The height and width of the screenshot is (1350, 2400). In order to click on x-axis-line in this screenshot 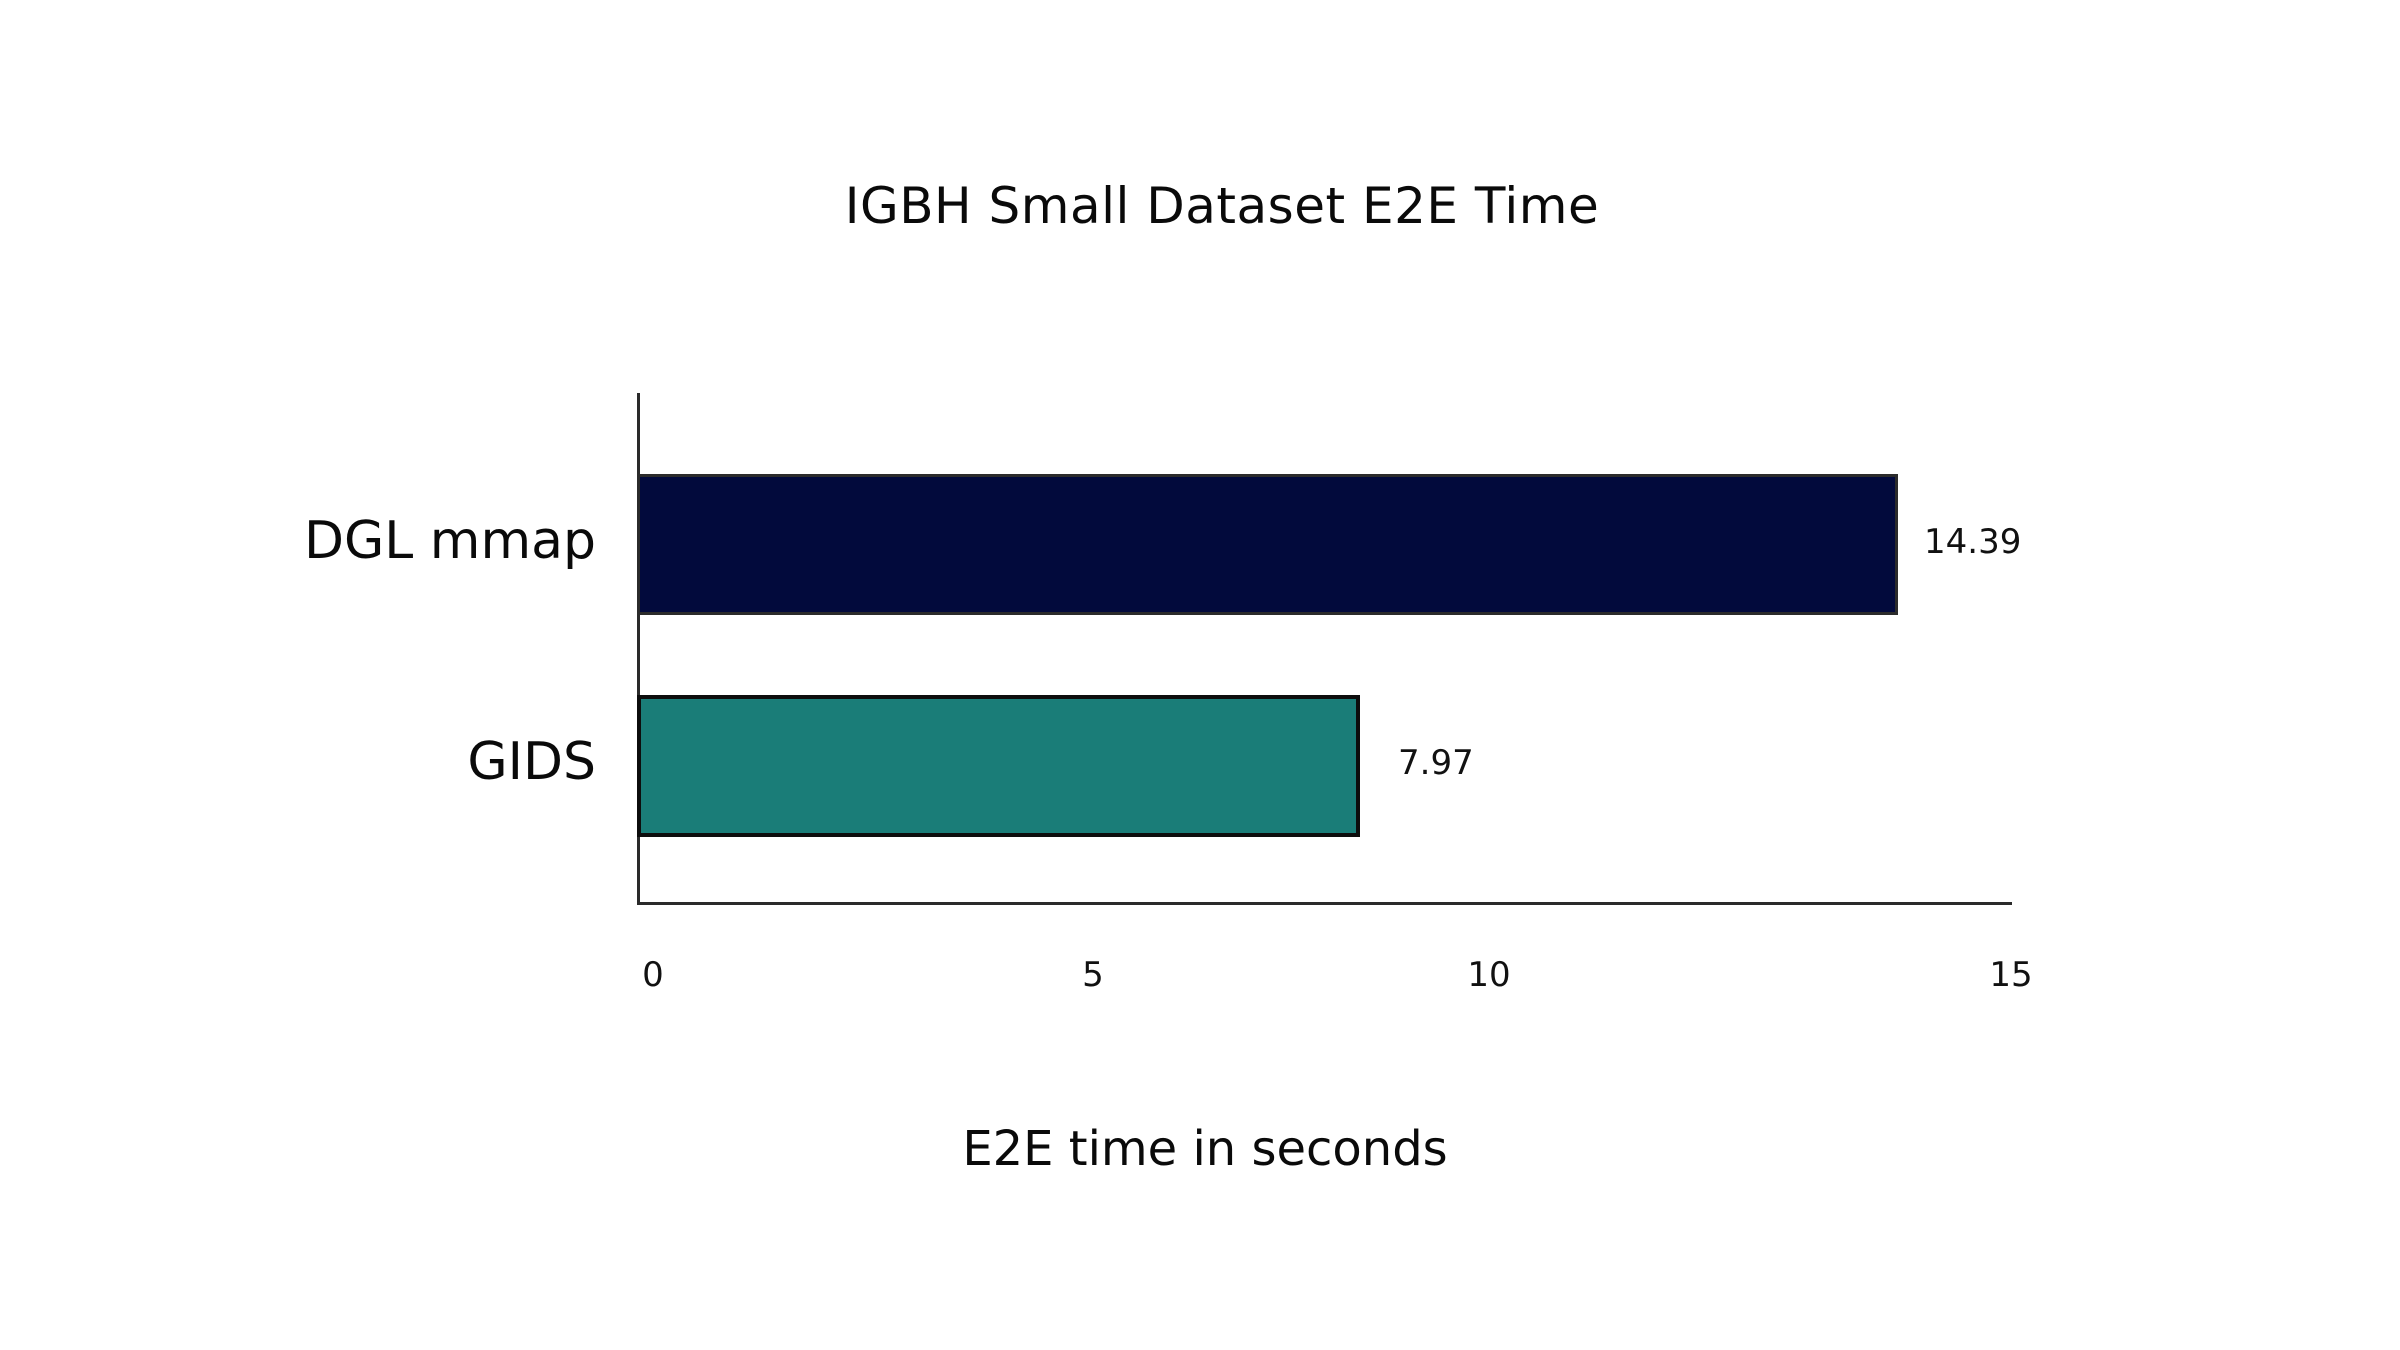, I will do `click(1324, 903)`.